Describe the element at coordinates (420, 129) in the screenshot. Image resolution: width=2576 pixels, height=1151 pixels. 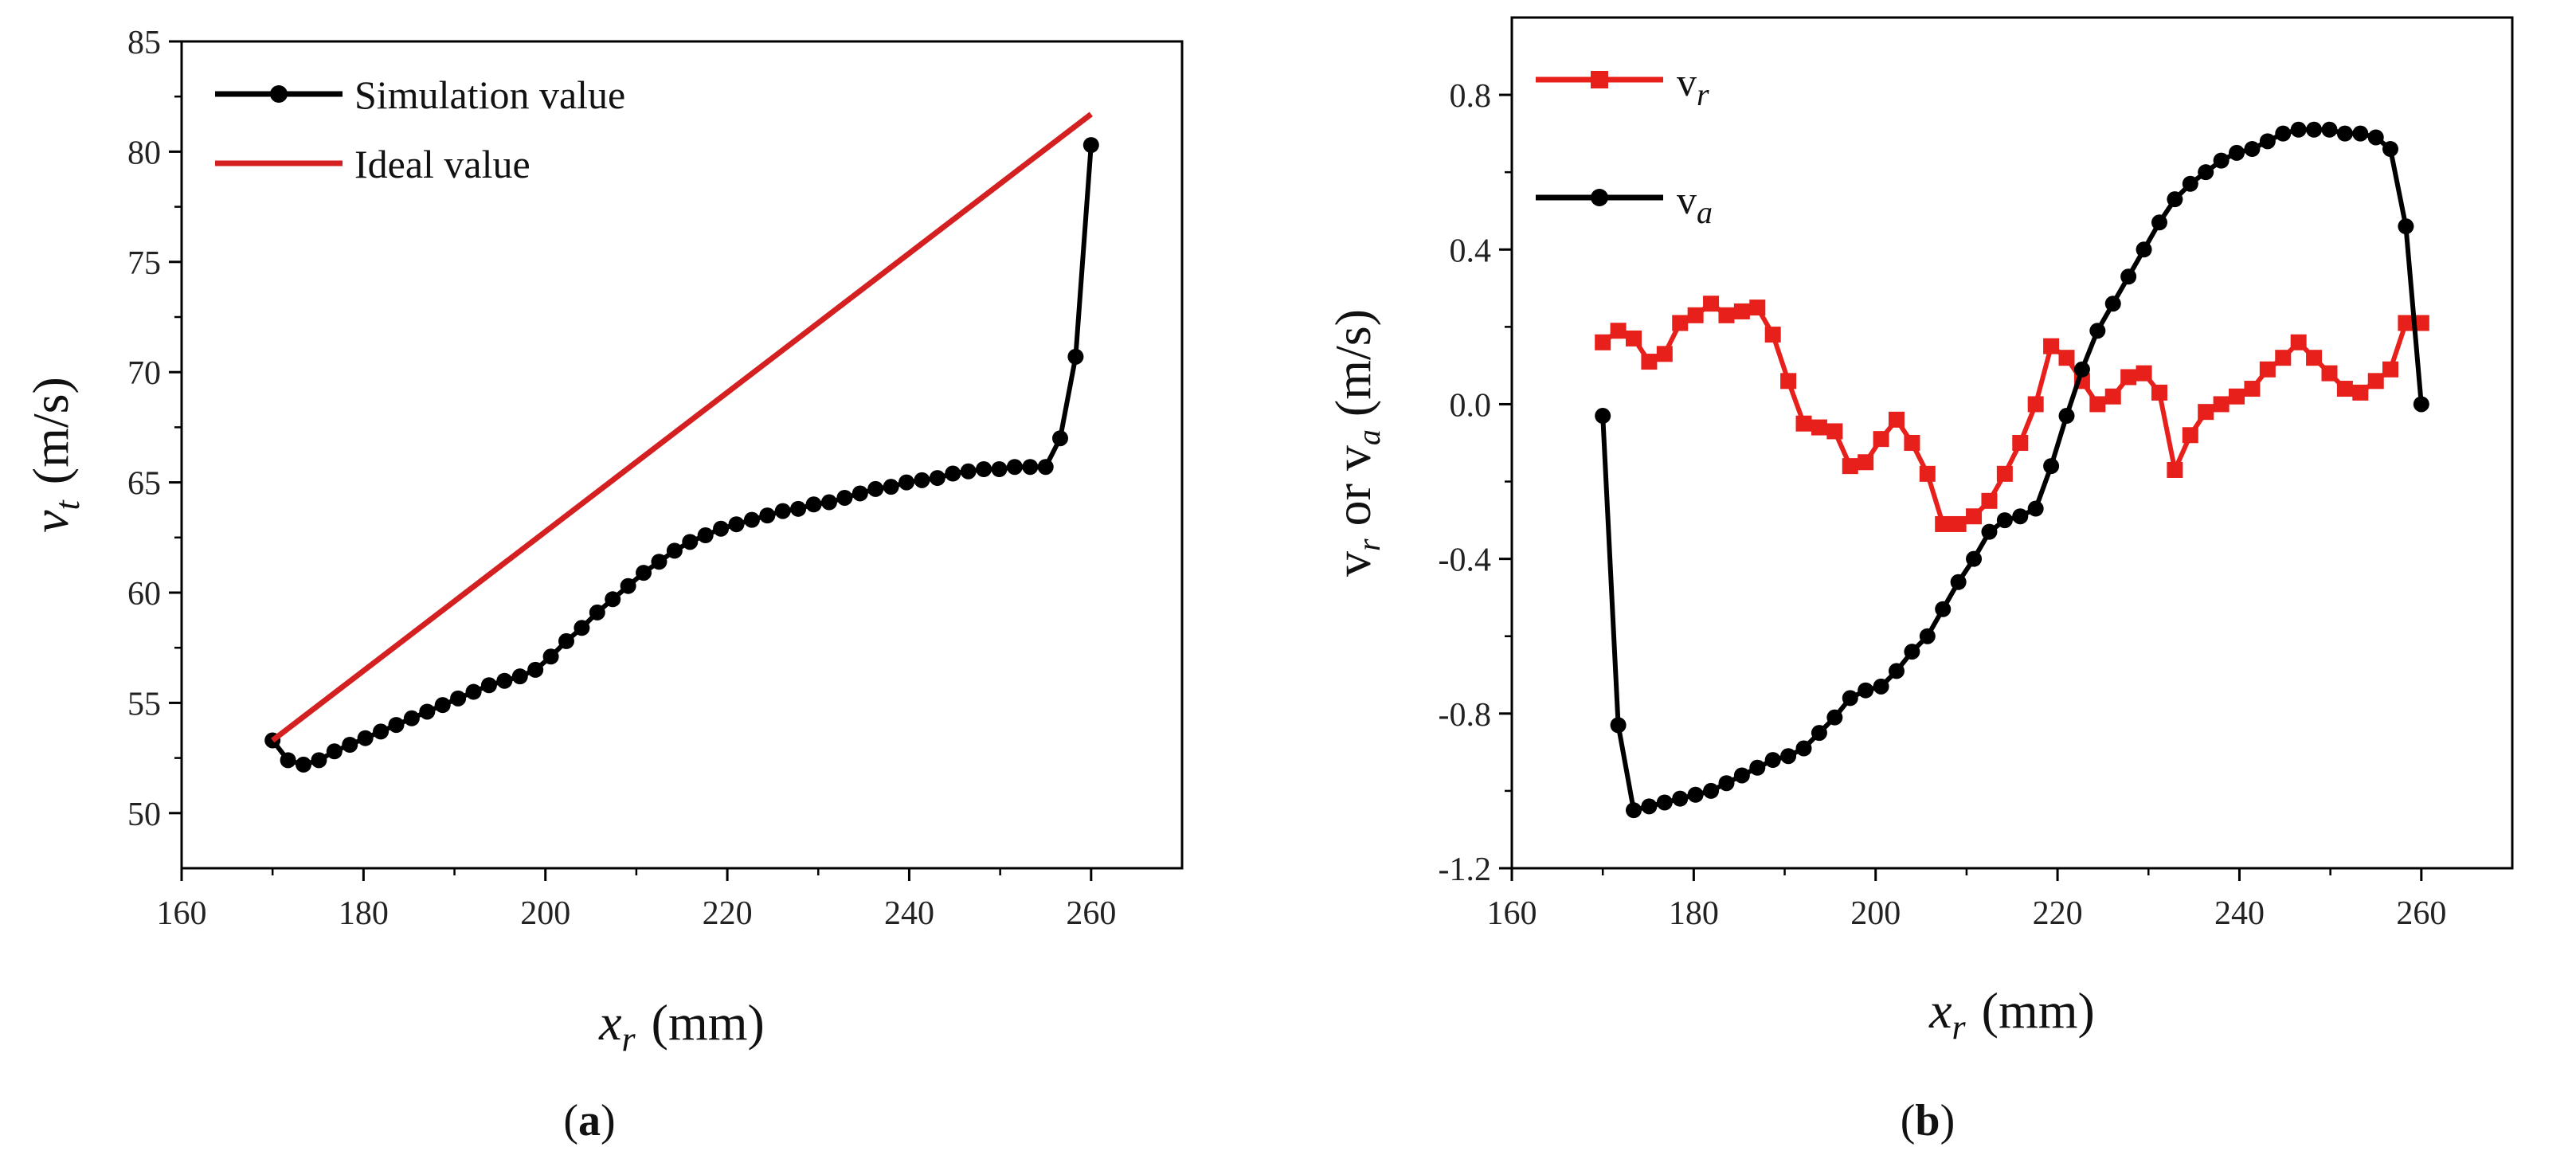
I see `panel-a-legend: Simulation value Ideal value` at that location.